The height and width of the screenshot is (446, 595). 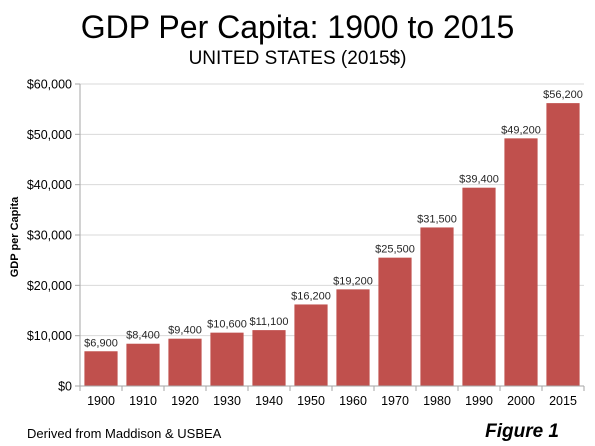 I want to click on x-tick-label: 1970, so click(x=395, y=401).